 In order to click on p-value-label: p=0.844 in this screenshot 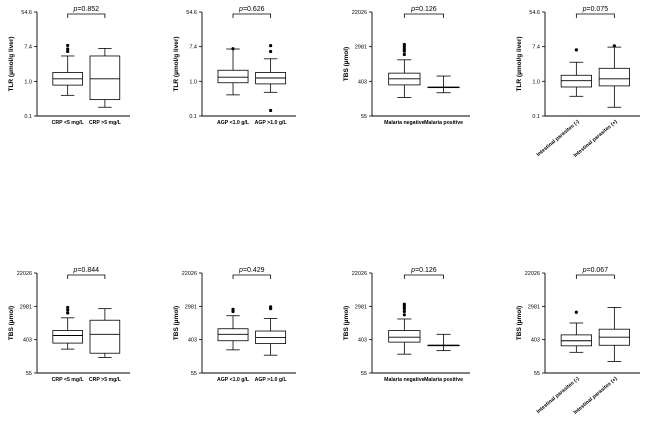, I will do `click(86, 270)`.